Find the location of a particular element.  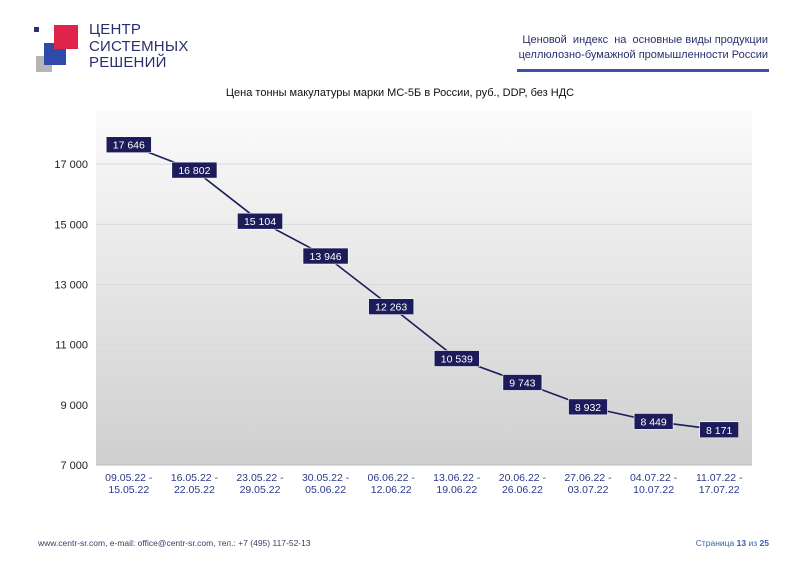

x-tick-label: 20.06.22 - is located at coordinates (523, 478).